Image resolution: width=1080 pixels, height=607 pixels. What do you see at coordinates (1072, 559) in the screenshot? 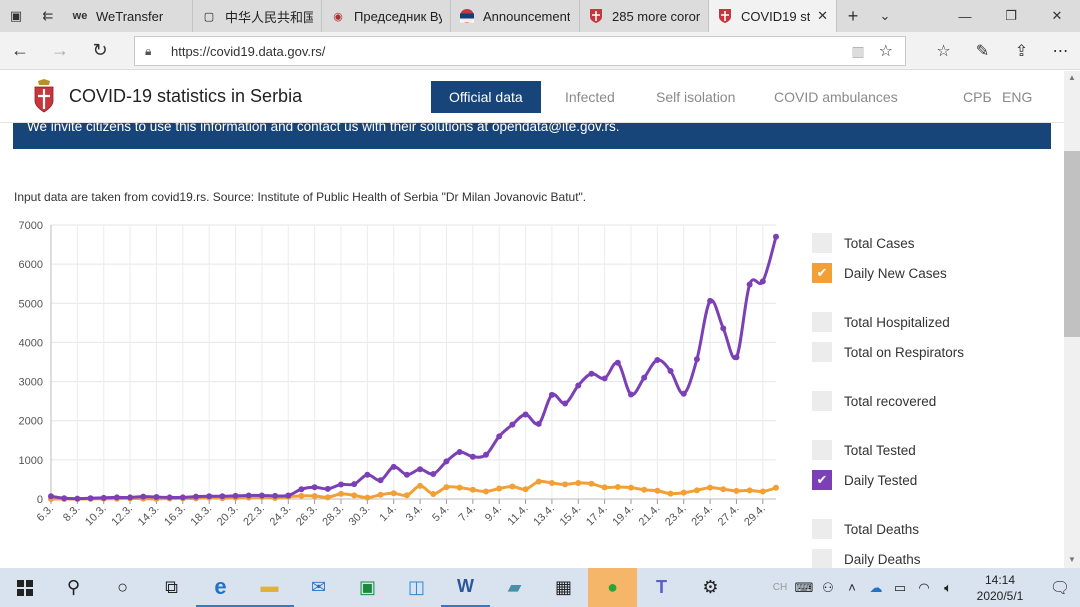
I see `scroll-down-icon: ▼` at bounding box center [1072, 559].